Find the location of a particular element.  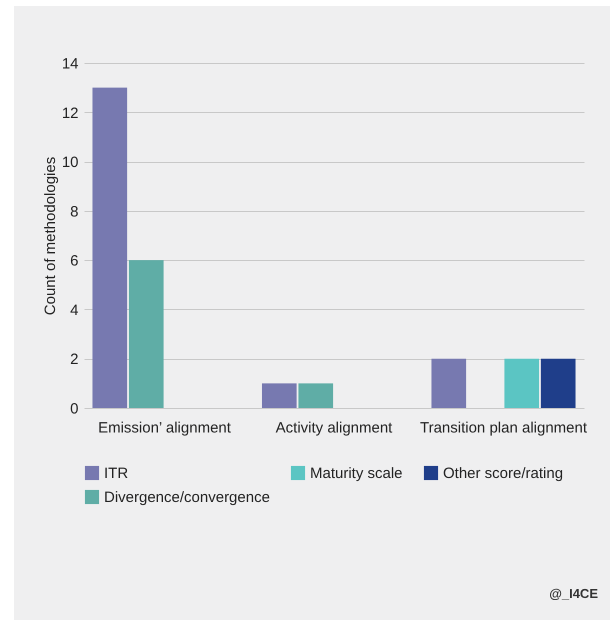

y-tick-label: 2 is located at coordinates (74, 359).